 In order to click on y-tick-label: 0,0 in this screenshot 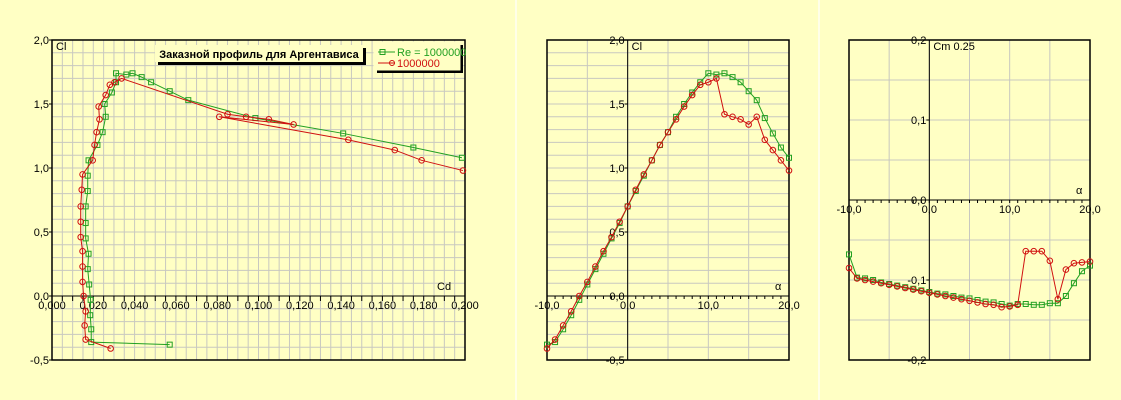, I will do `click(41, 297)`.